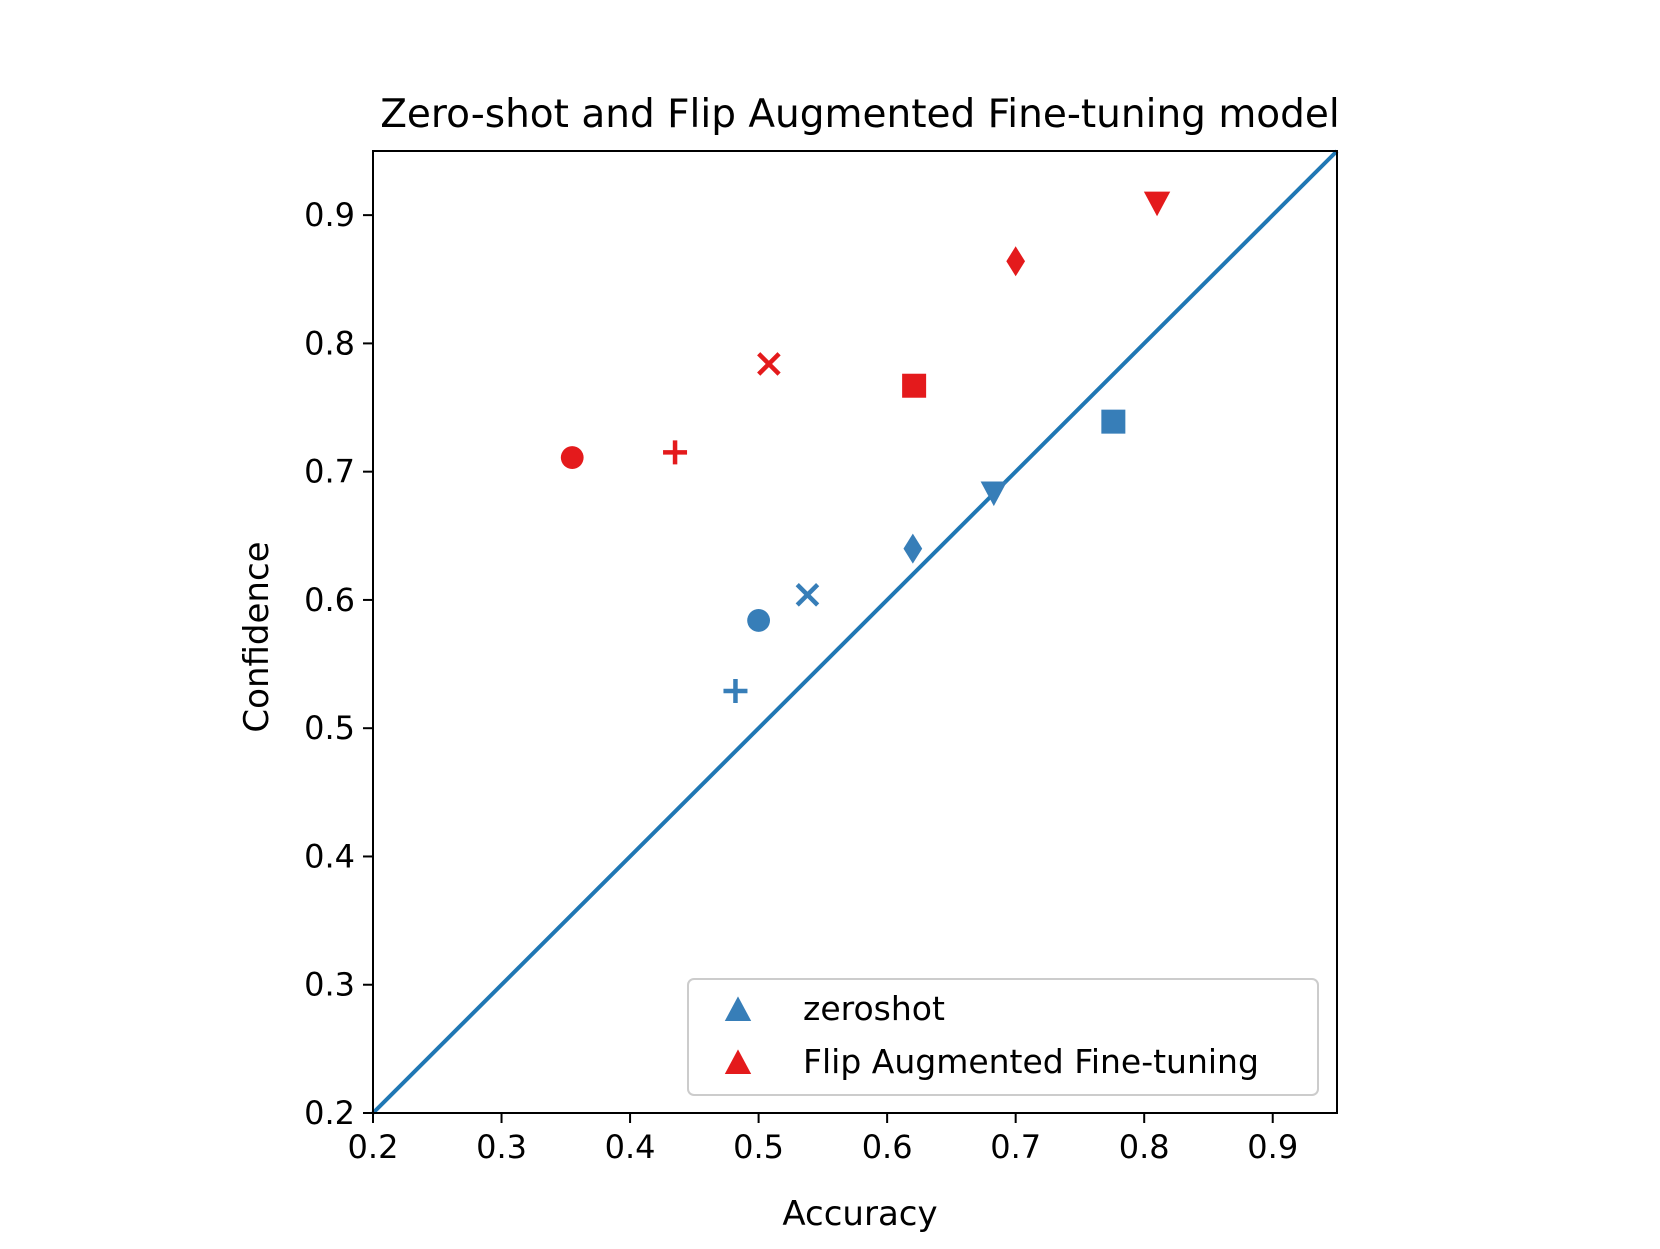 This screenshot has height=1249, width=1660. Describe the element at coordinates (329, 856) in the screenshot. I see `y-tick-label: 0.4` at that location.